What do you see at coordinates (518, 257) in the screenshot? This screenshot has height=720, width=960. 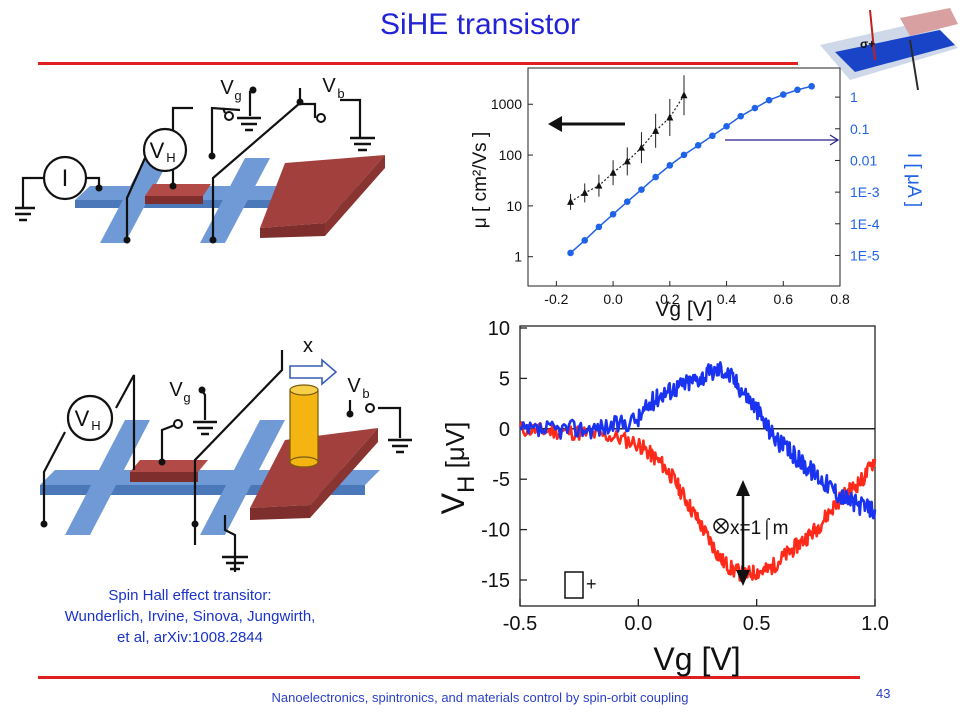 I see `y-left-tick-label: 1` at bounding box center [518, 257].